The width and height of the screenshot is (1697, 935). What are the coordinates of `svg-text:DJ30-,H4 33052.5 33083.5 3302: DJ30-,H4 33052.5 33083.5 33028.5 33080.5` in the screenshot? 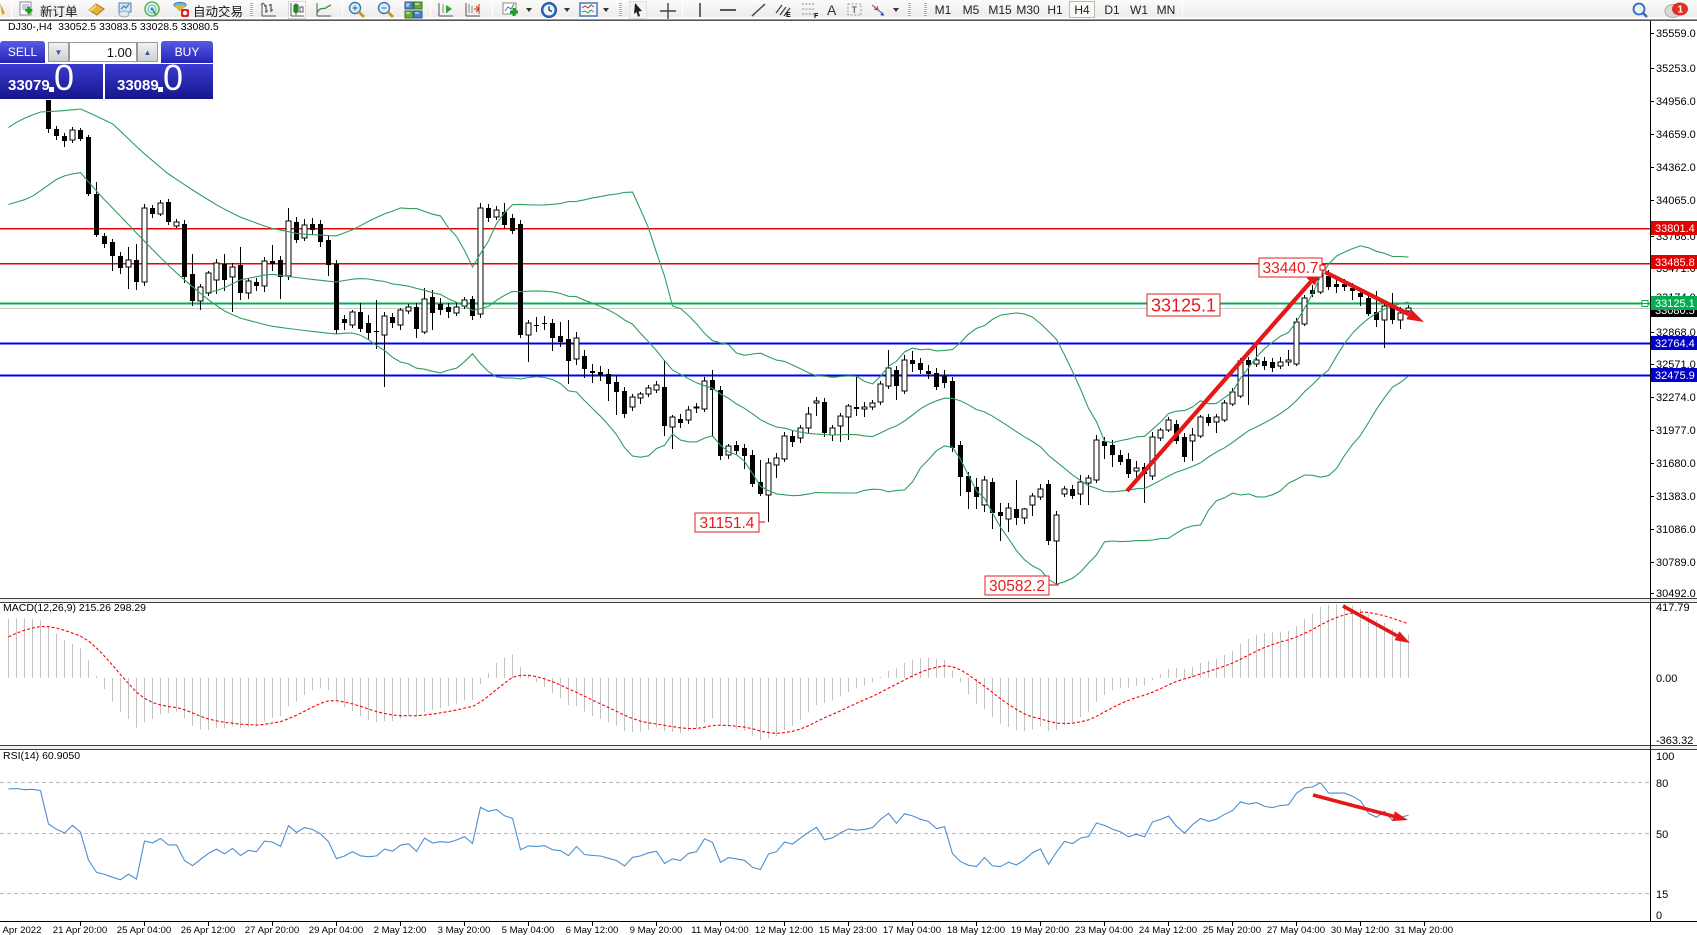 It's located at (113, 27).